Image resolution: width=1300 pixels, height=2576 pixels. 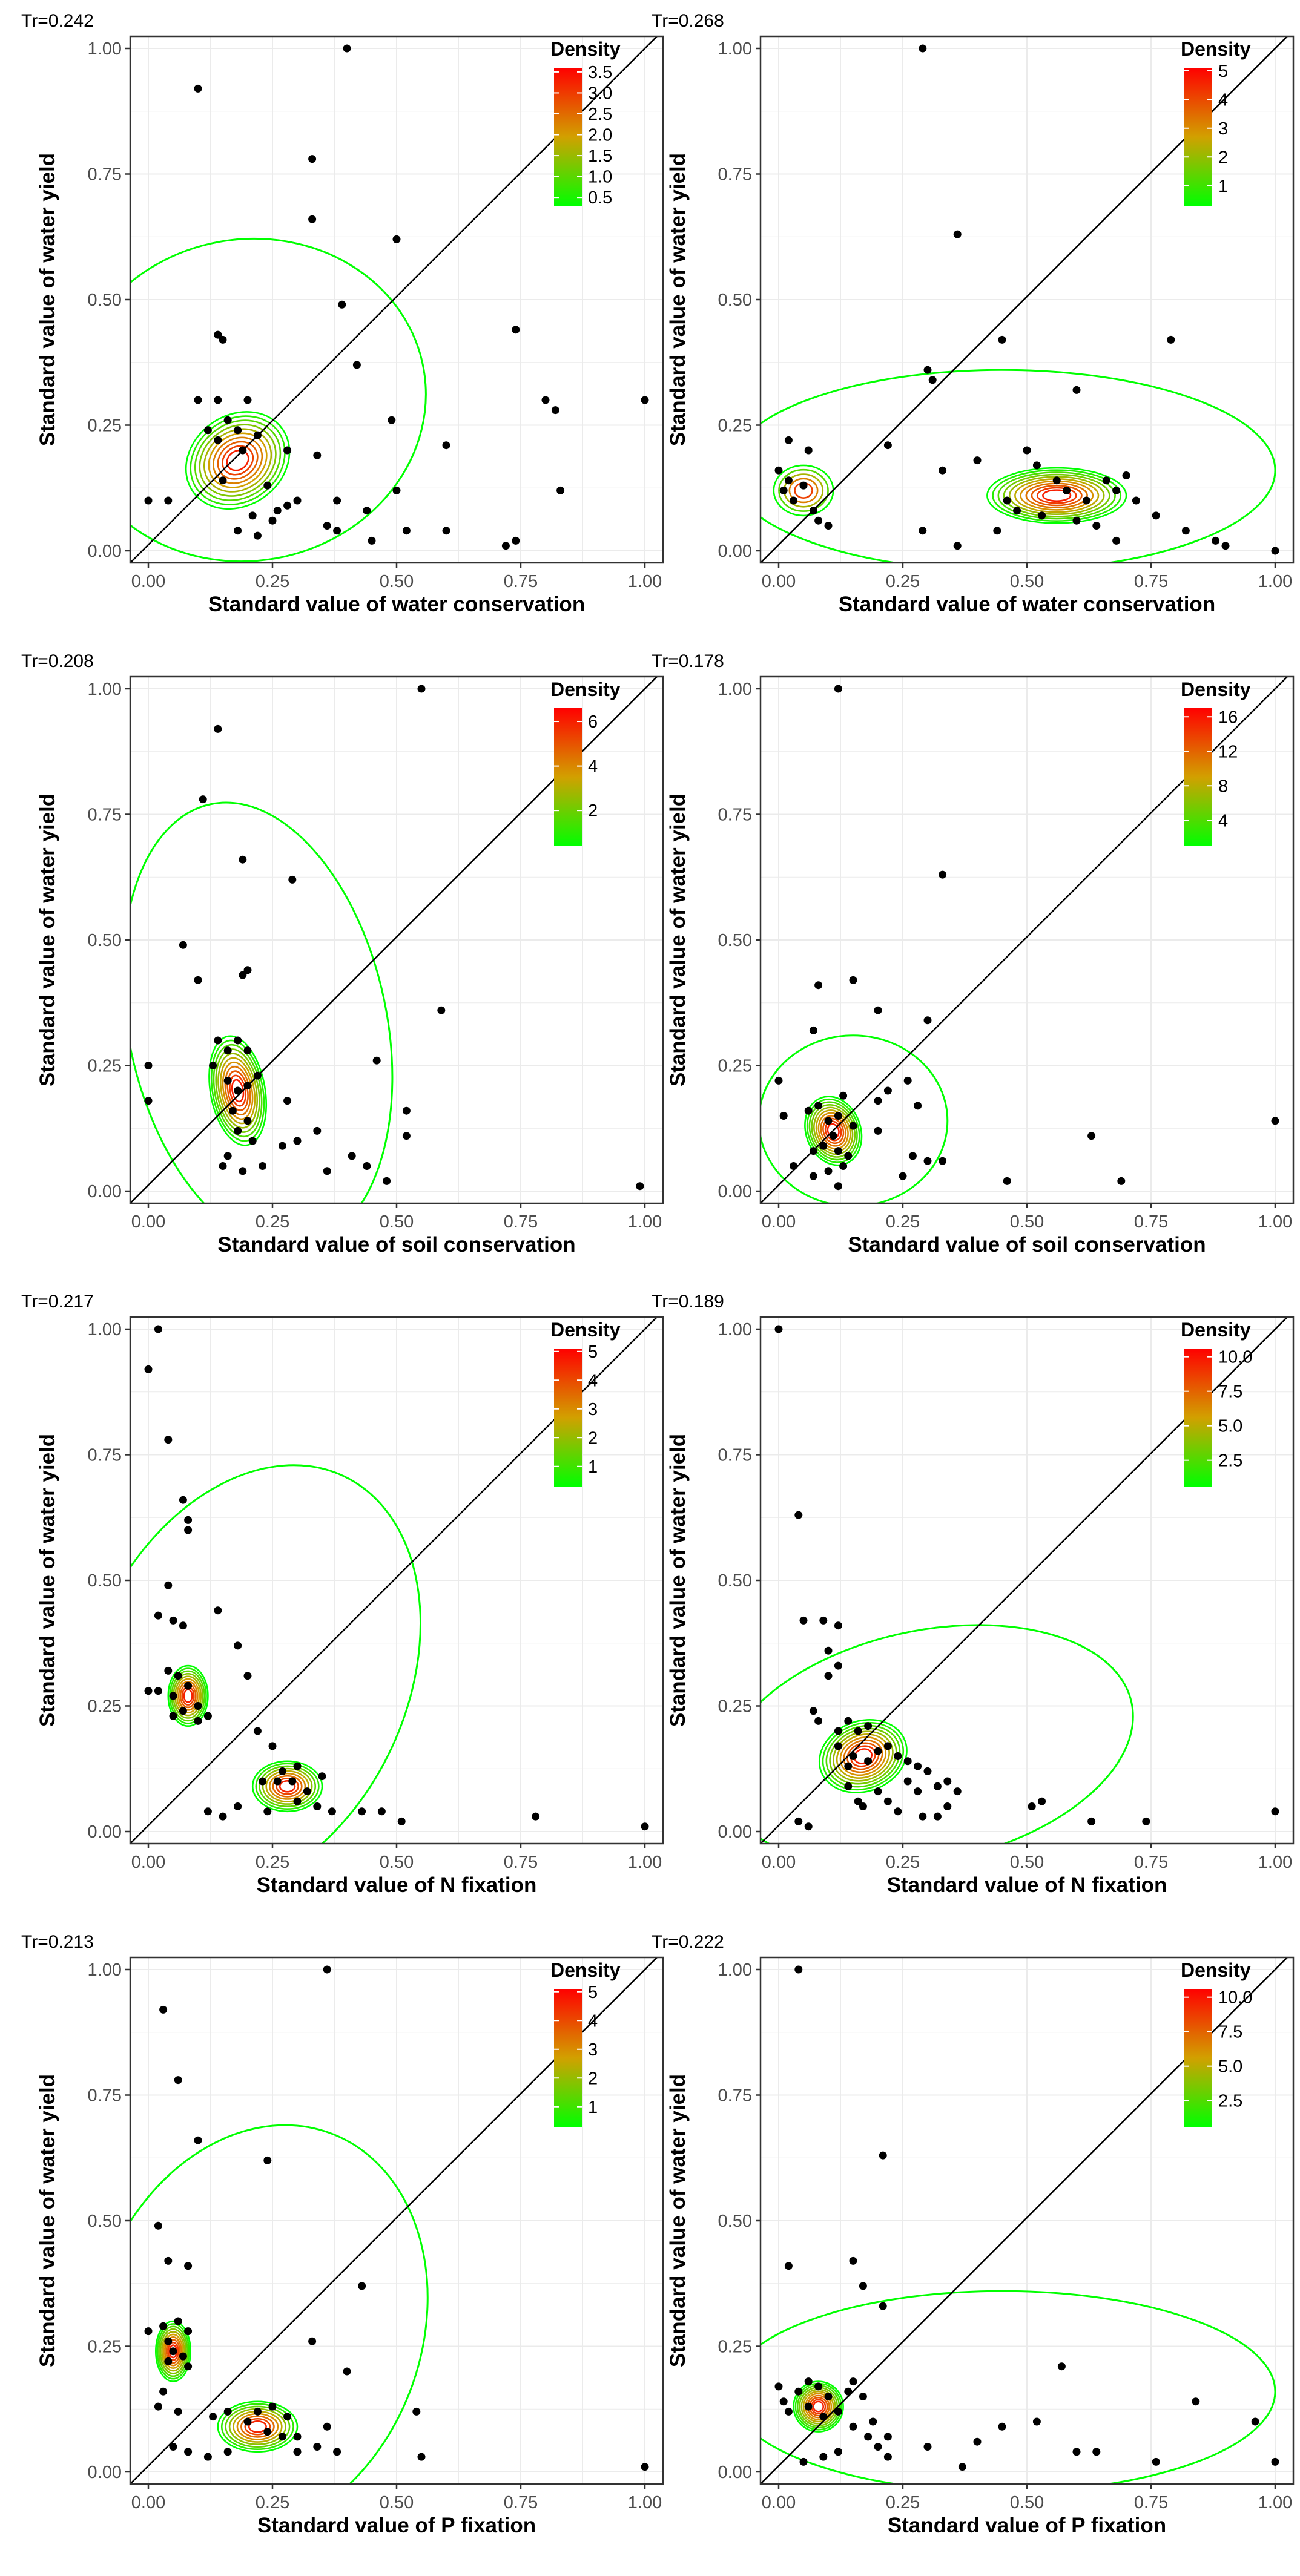 I want to click on x-axis-label: Standard value of water conservation, so click(x=1027, y=604).